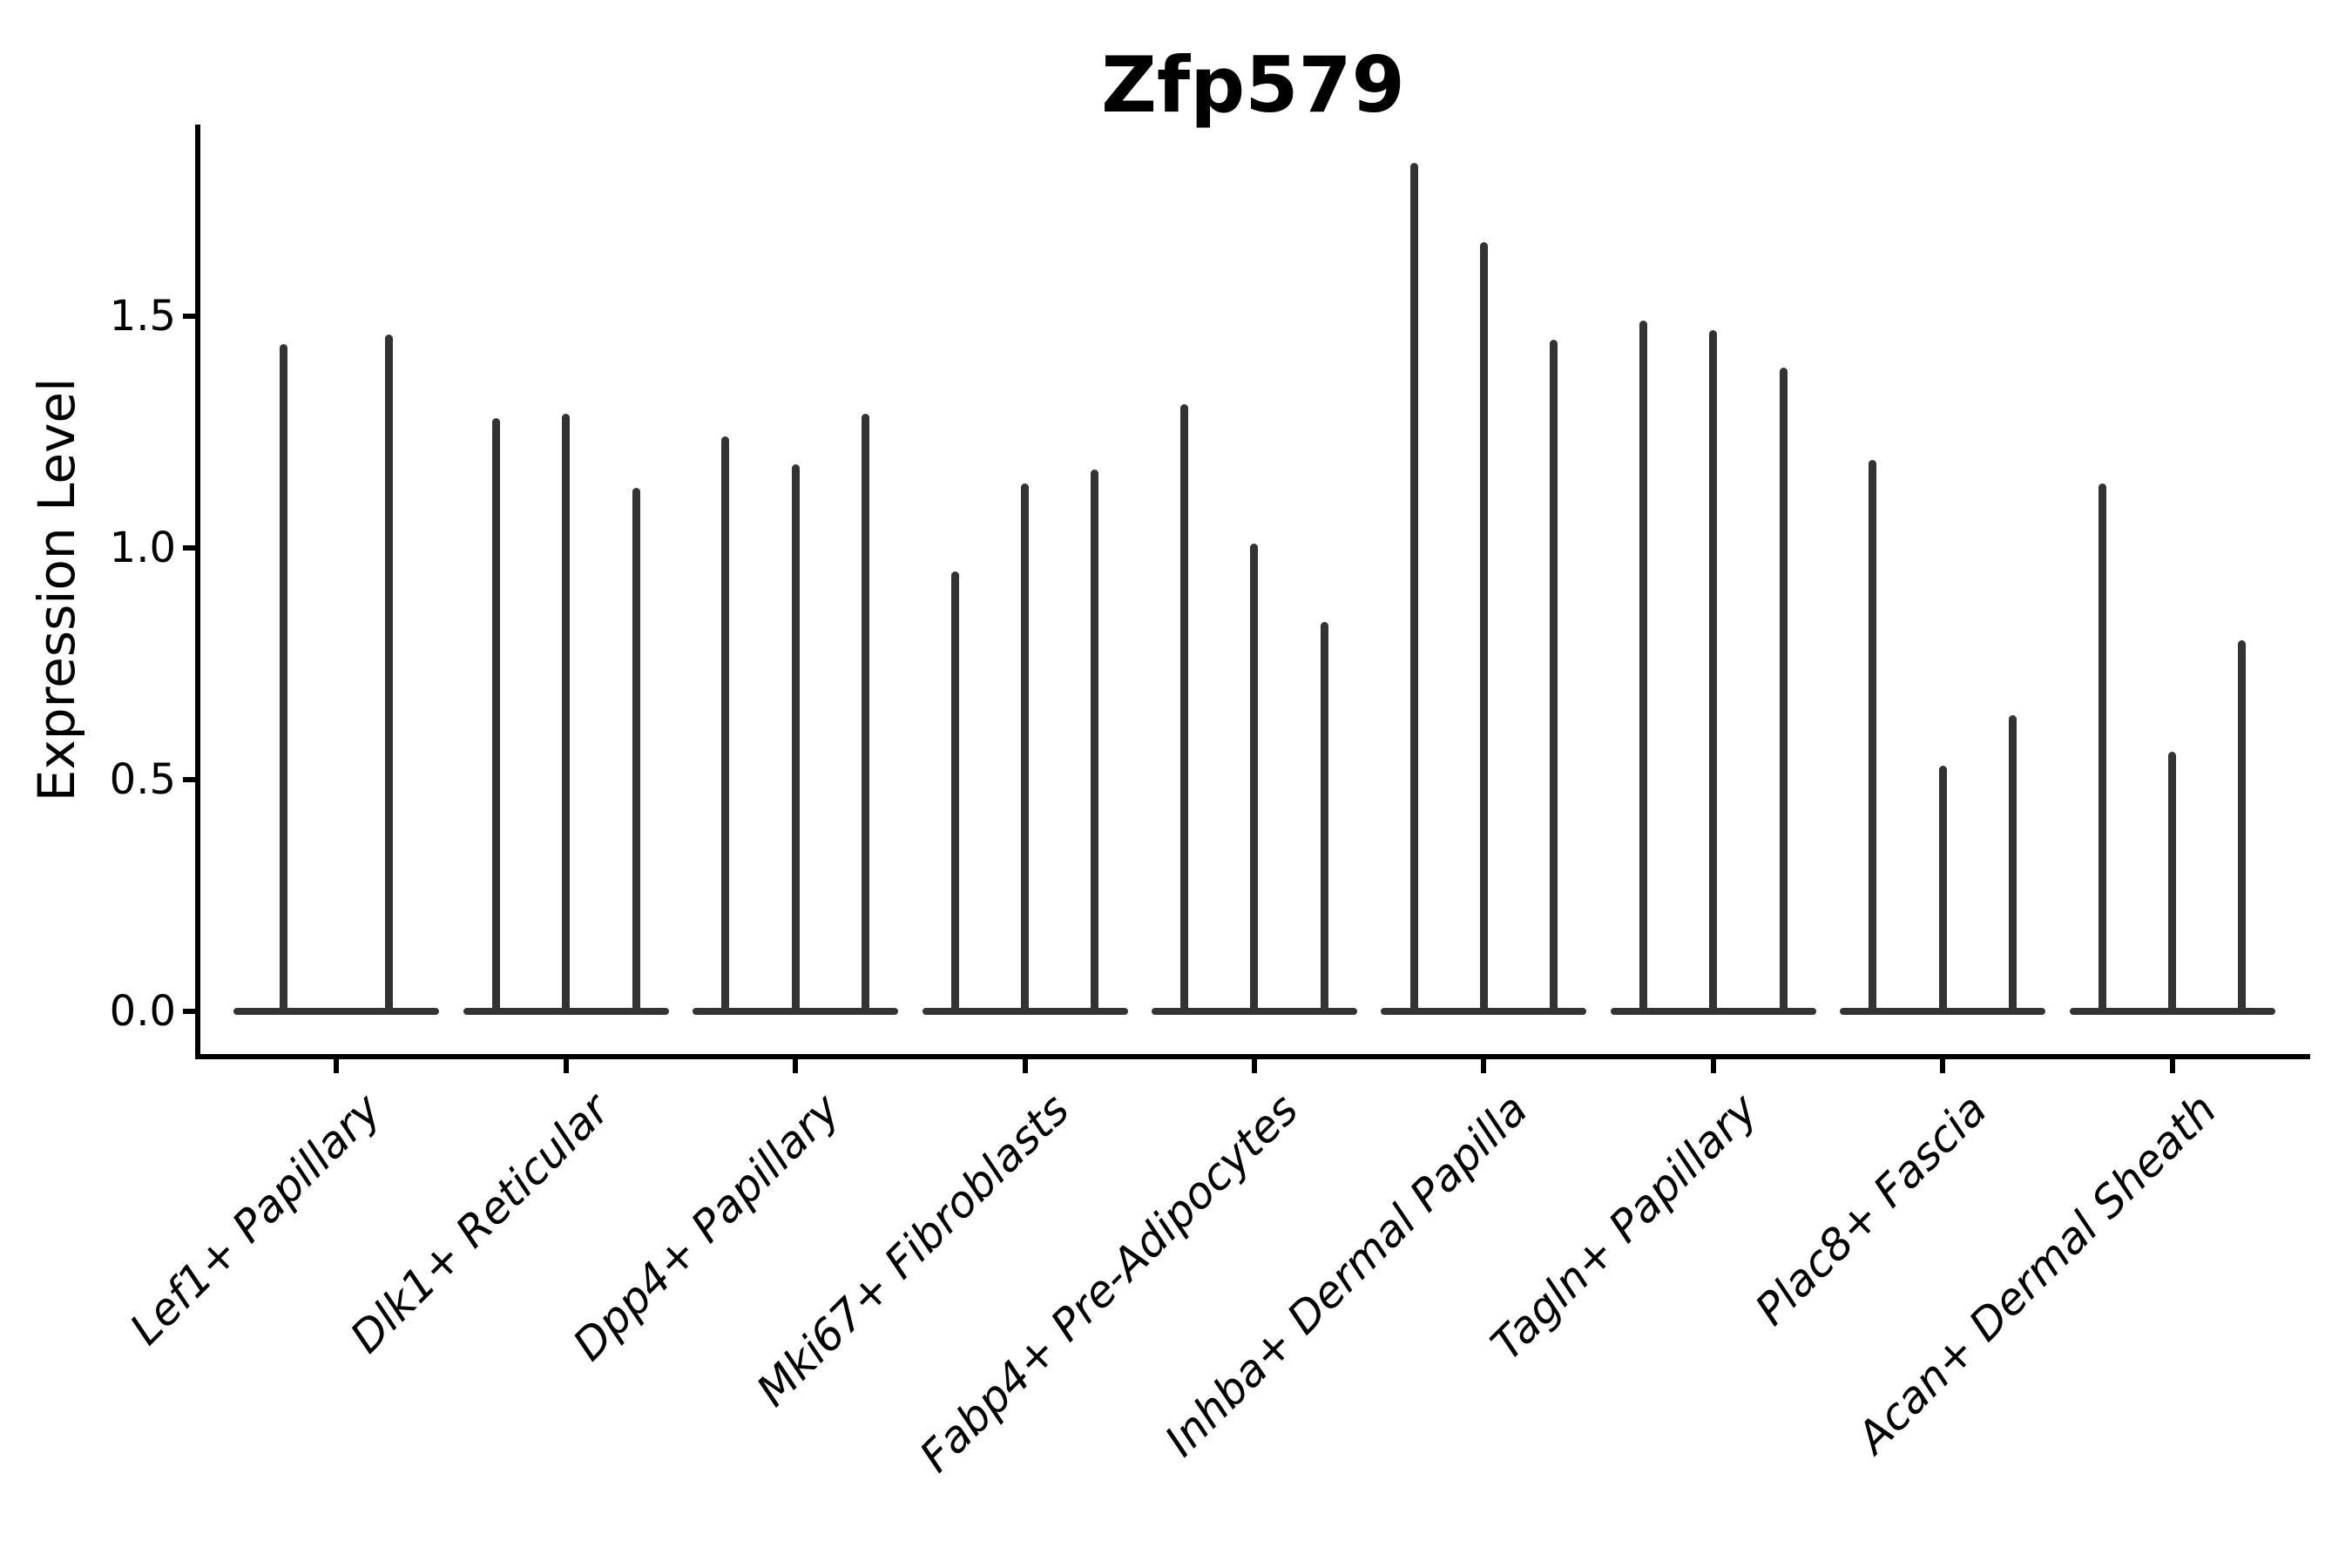  I want to click on y-tick-label: 0.0, so click(142, 1012).